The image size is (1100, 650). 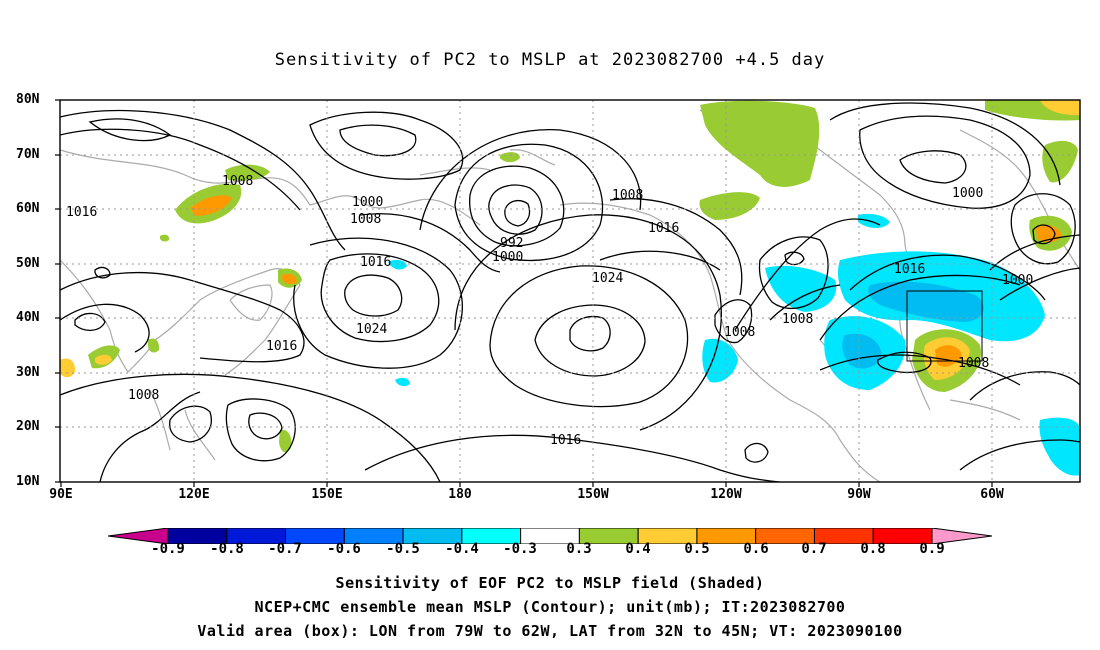 What do you see at coordinates (28, 372) in the screenshot?
I see `lat-label: 30N` at bounding box center [28, 372].